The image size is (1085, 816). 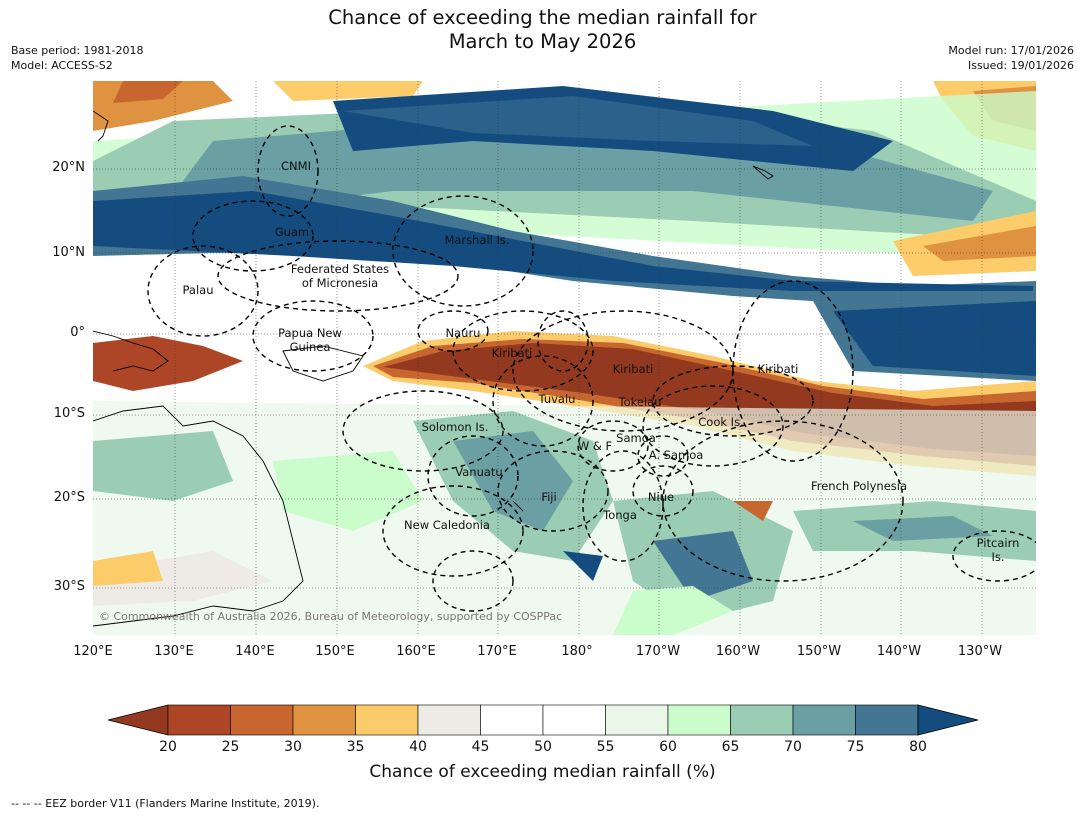 I want to click on colorbar-extend-low, so click(x=138, y=720).